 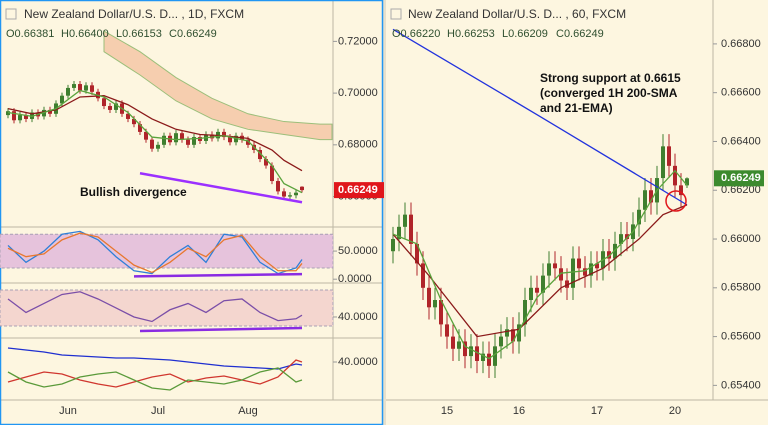 What do you see at coordinates (416, 34) in the screenshot?
I see `ohlc-open: O0.66220` at bounding box center [416, 34].